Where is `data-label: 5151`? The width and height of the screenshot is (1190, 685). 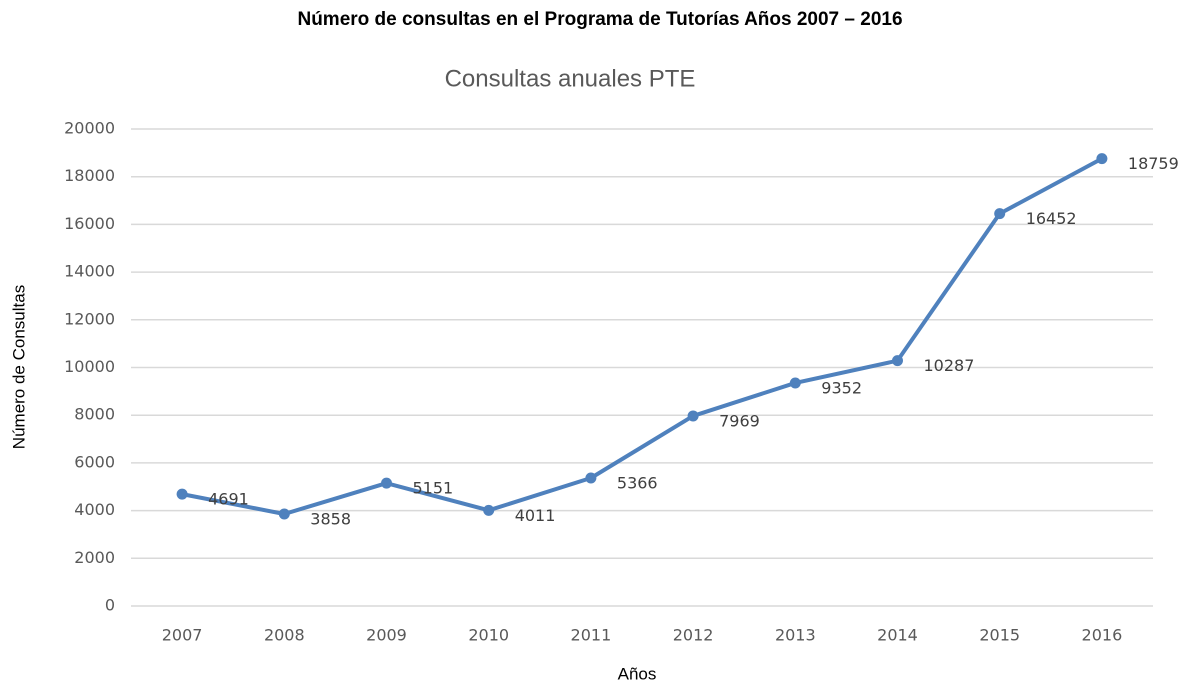
data-label: 5151 is located at coordinates (433, 488).